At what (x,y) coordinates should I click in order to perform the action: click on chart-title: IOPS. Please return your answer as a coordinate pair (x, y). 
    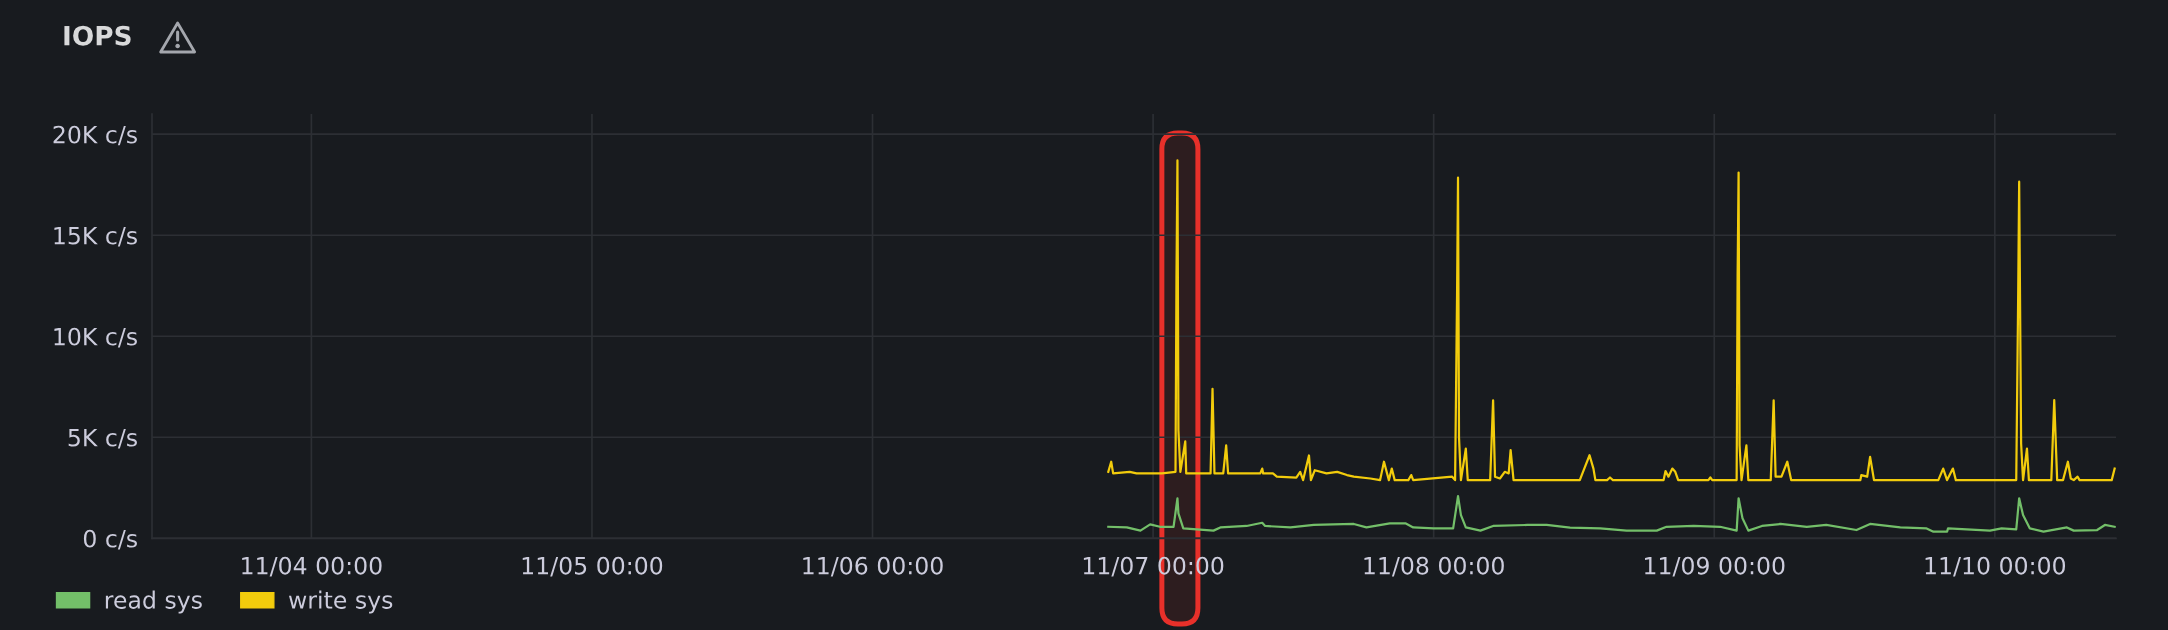
    Looking at the image, I should click on (97, 35).